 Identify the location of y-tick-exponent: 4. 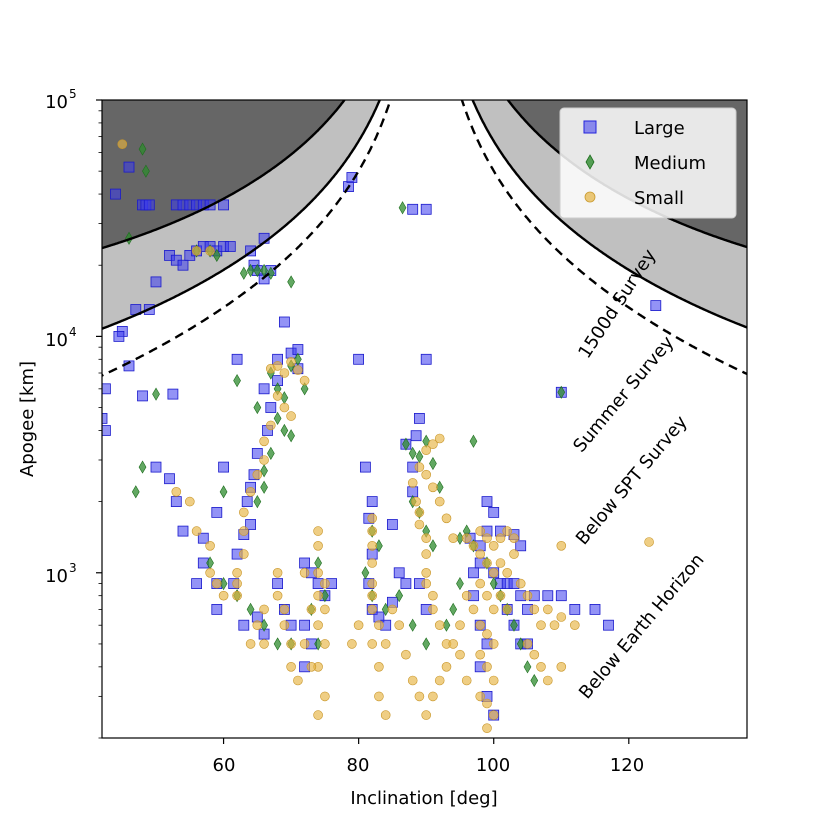
(73, 332).